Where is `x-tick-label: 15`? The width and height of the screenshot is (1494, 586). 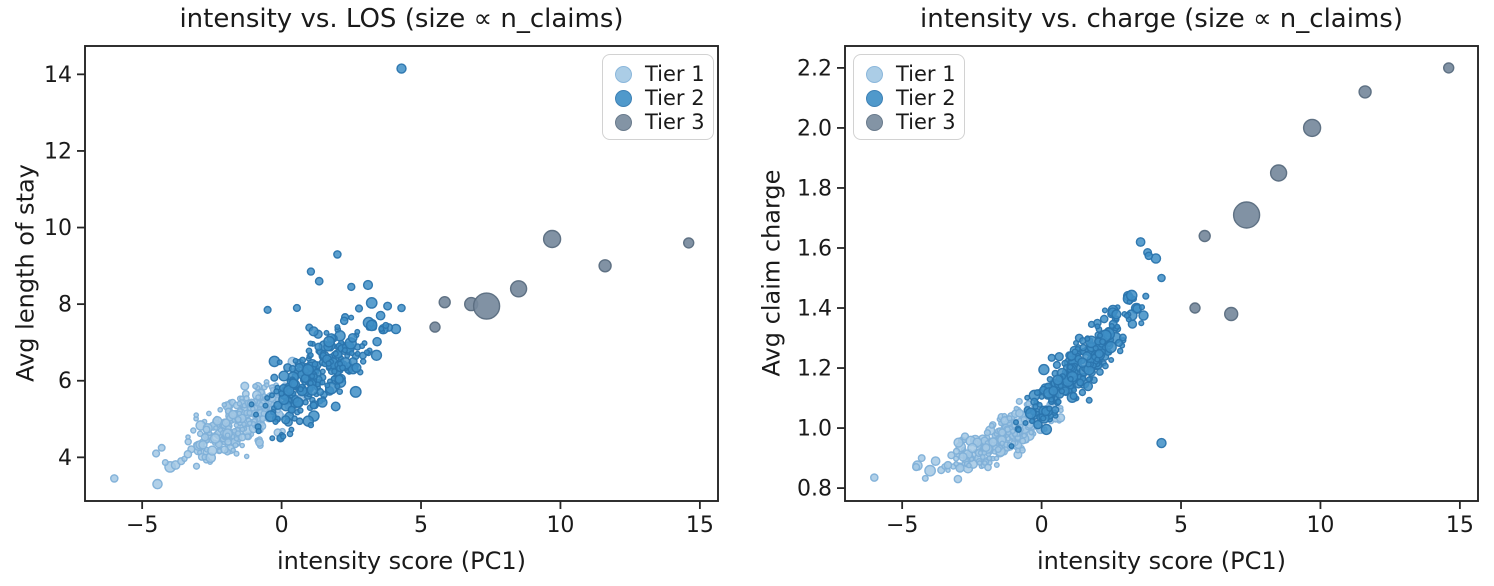
x-tick-label: 15 is located at coordinates (1460, 525).